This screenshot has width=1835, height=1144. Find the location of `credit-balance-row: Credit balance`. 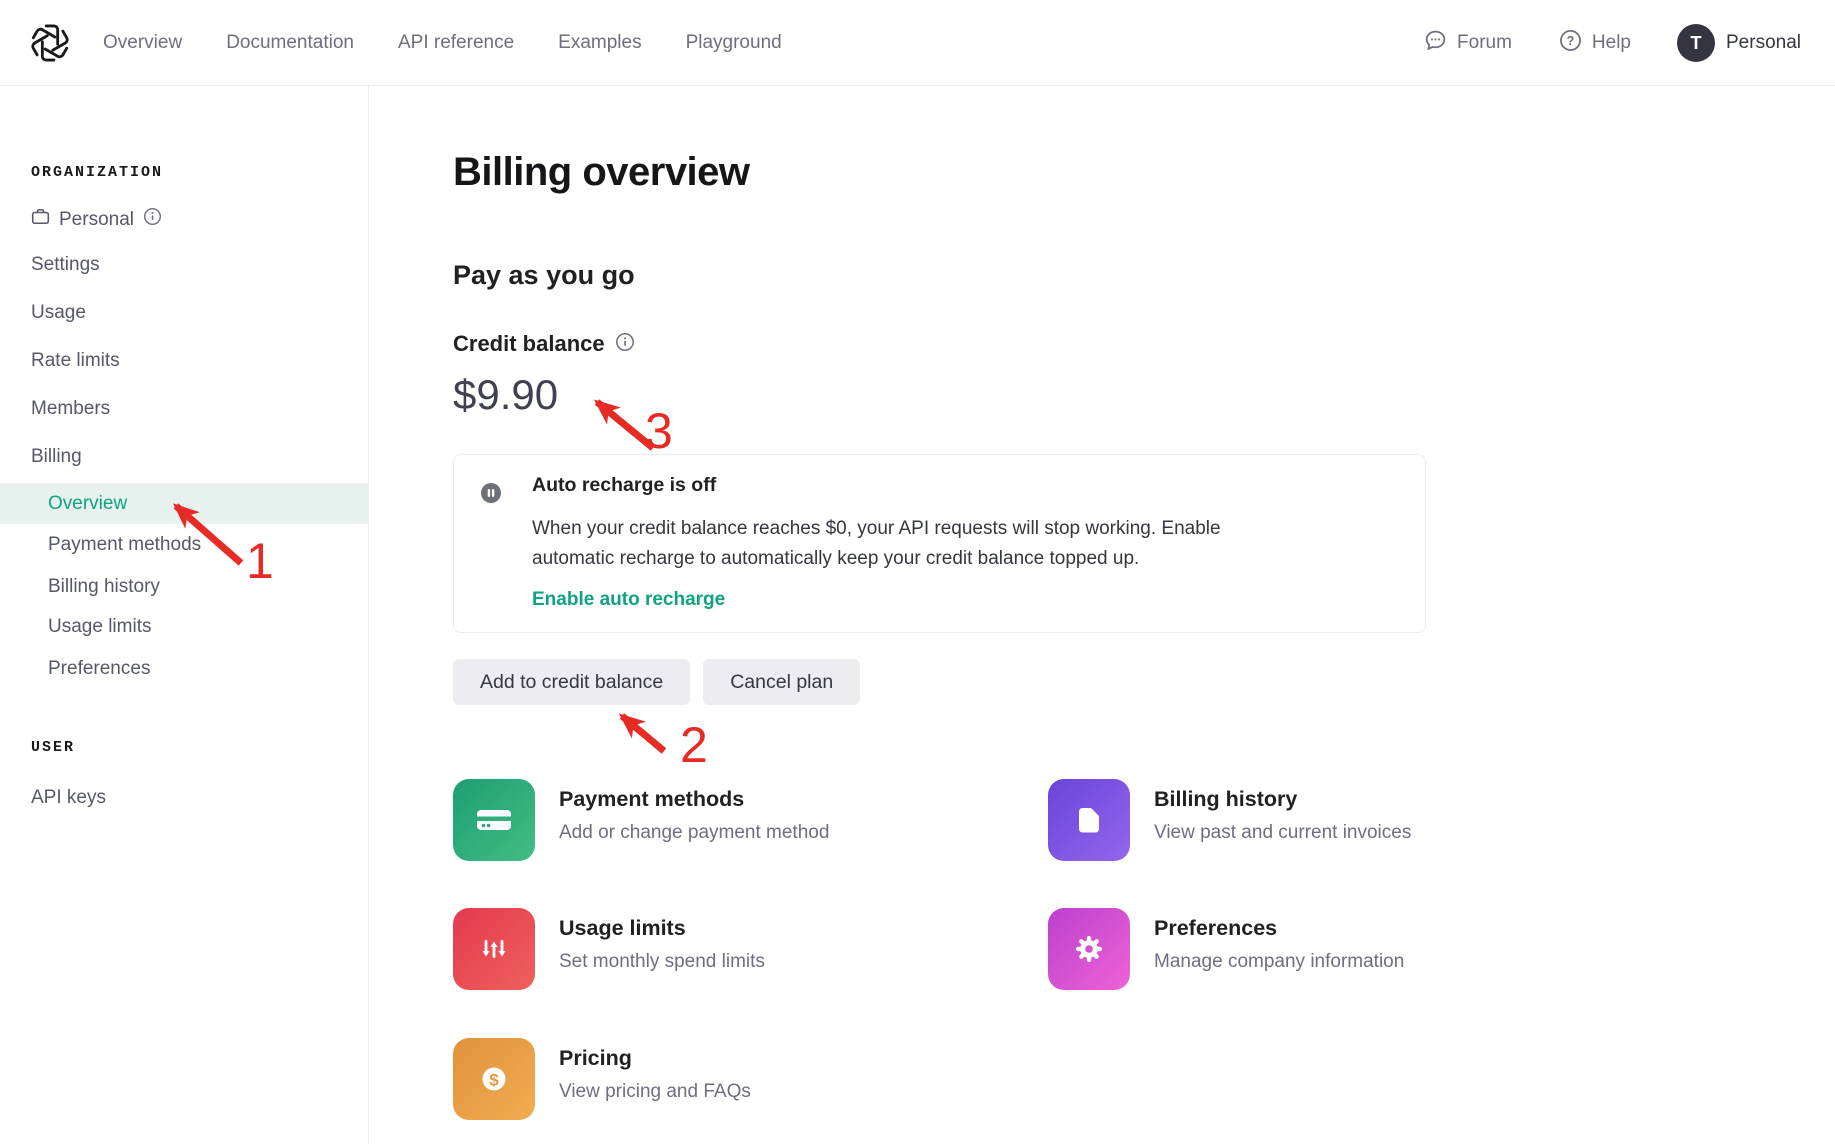

credit-balance-row: Credit balance is located at coordinates (544, 344).